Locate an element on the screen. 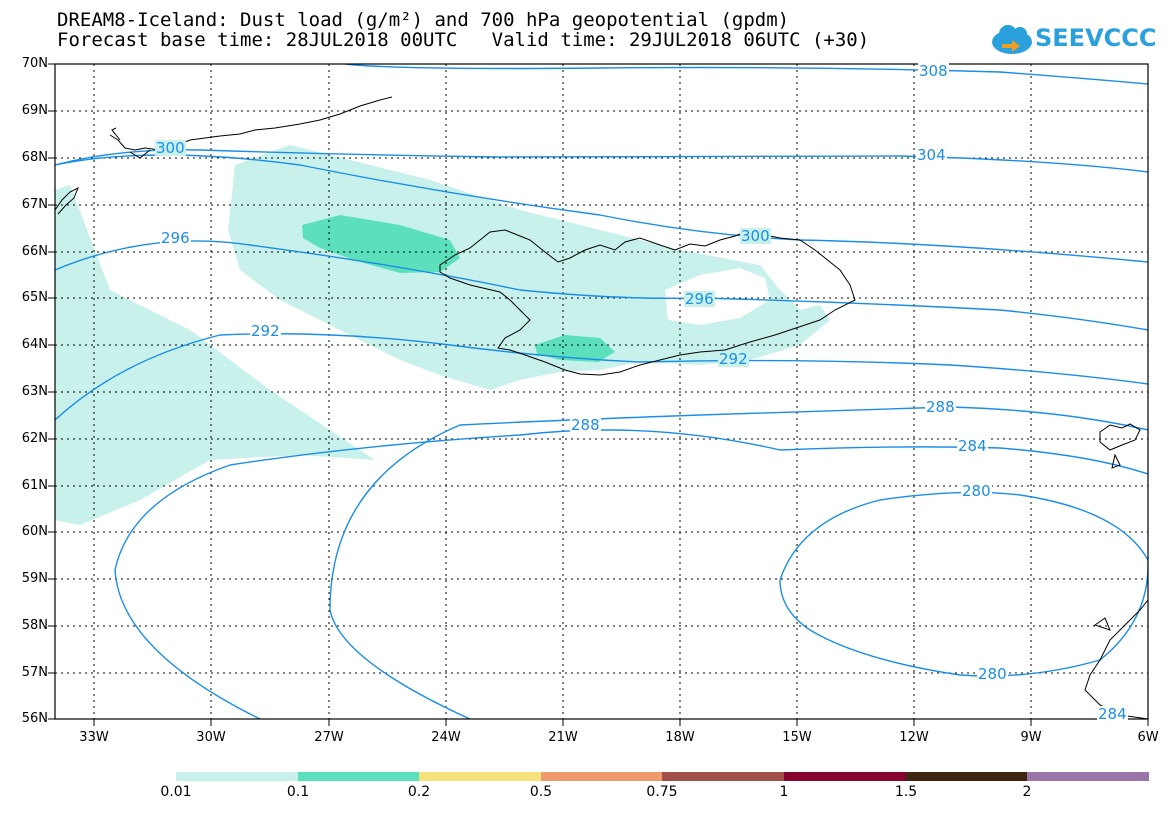  lat-label: 67N is located at coordinates (34, 204).